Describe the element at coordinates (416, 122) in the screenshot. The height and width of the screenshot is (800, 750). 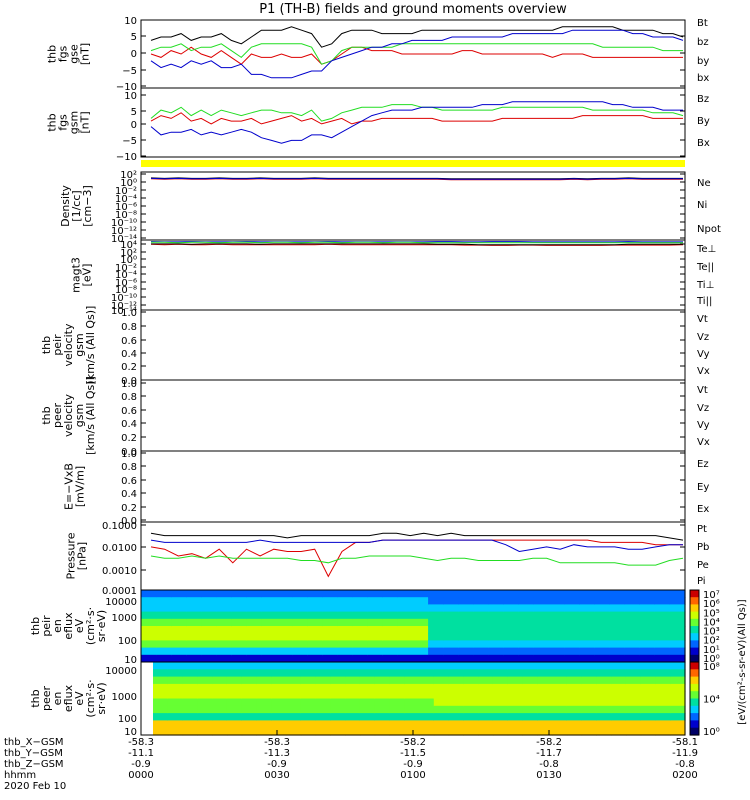
I see `series-Bx` at that location.